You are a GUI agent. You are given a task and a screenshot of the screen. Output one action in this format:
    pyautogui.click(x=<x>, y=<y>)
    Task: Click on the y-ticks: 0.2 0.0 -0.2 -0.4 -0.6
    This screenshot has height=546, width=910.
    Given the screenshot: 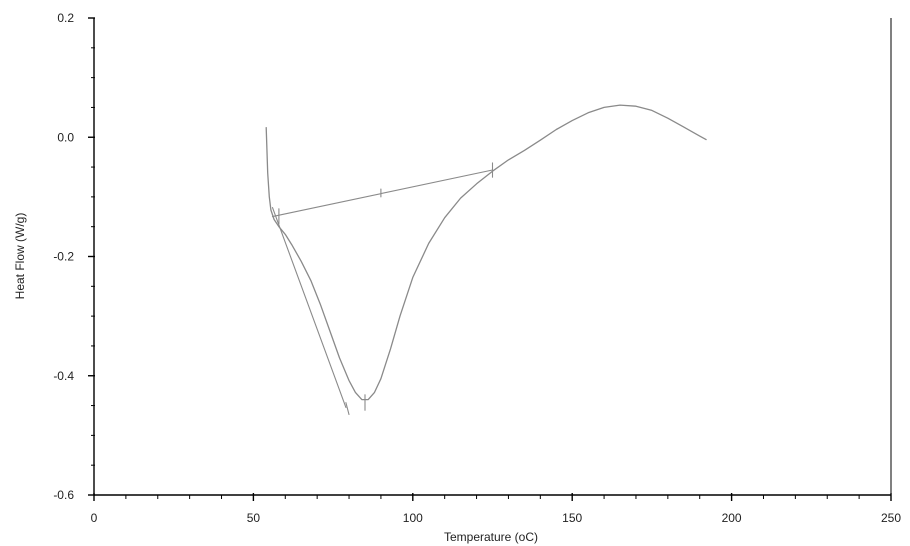 What is the action you would take?
    pyautogui.click(x=74, y=256)
    